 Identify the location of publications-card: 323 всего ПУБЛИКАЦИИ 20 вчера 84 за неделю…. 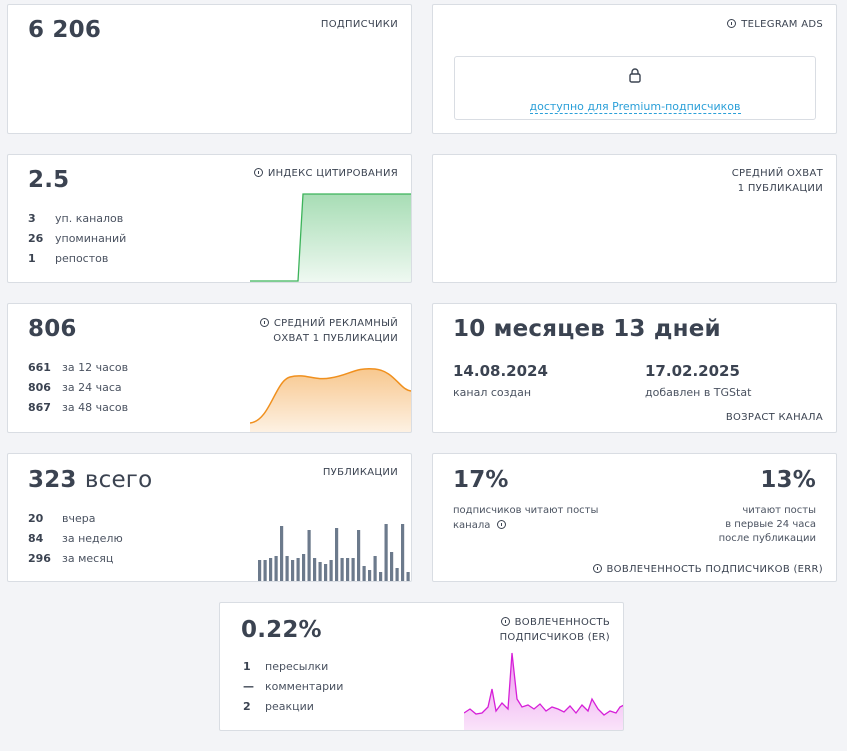
(209, 517).